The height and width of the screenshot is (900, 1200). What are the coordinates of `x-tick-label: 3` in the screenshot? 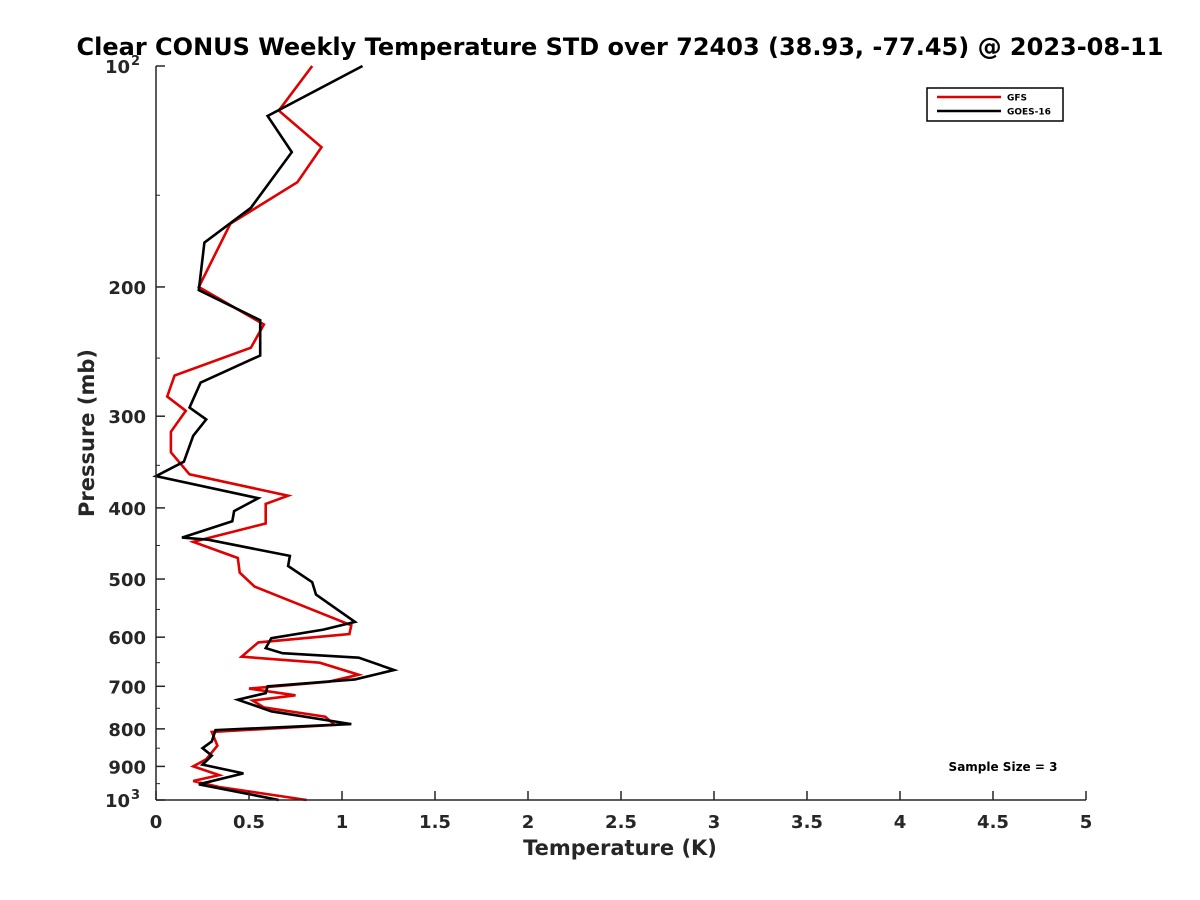 It's located at (714, 822).